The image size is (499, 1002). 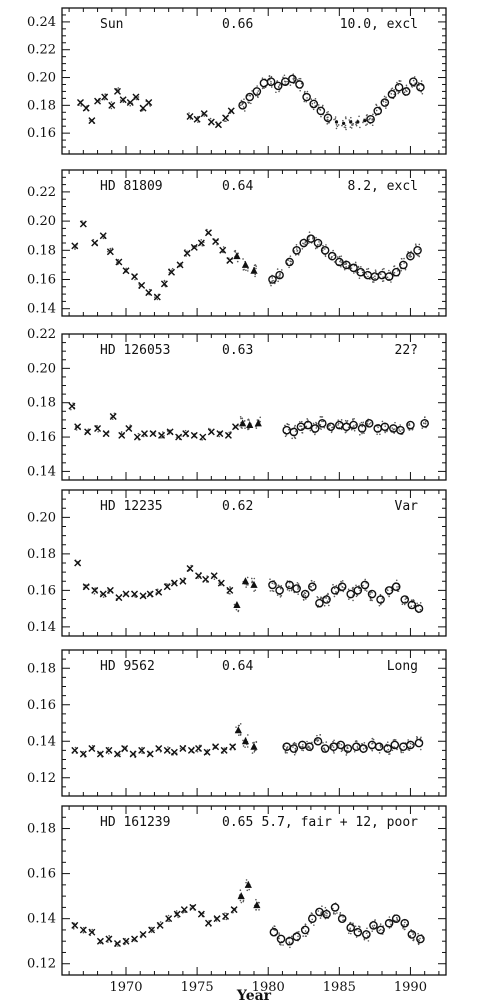 I want to click on x-tick-label: 1985, so click(x=339, y=987).